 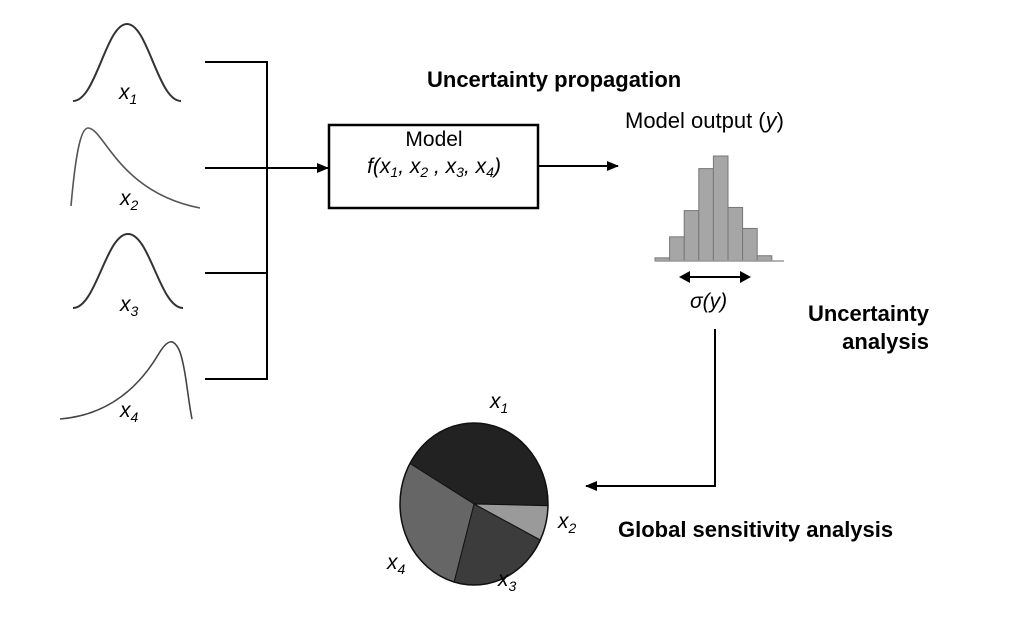 I want to click on model-arg: x1,, so click(x=394, y=168).